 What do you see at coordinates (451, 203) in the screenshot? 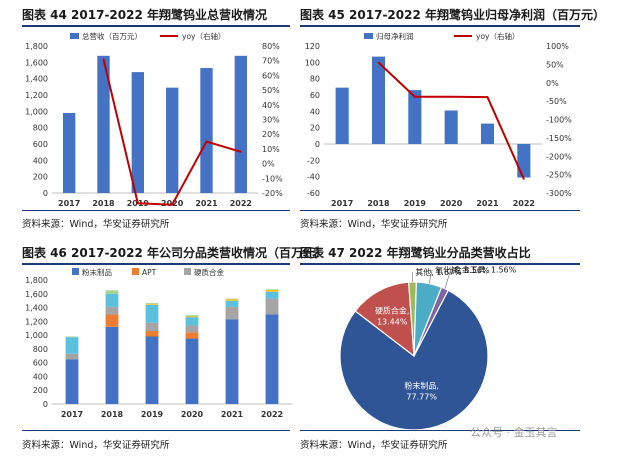
I see `x-tick-label: 2020` at bounding box center [451, 203].